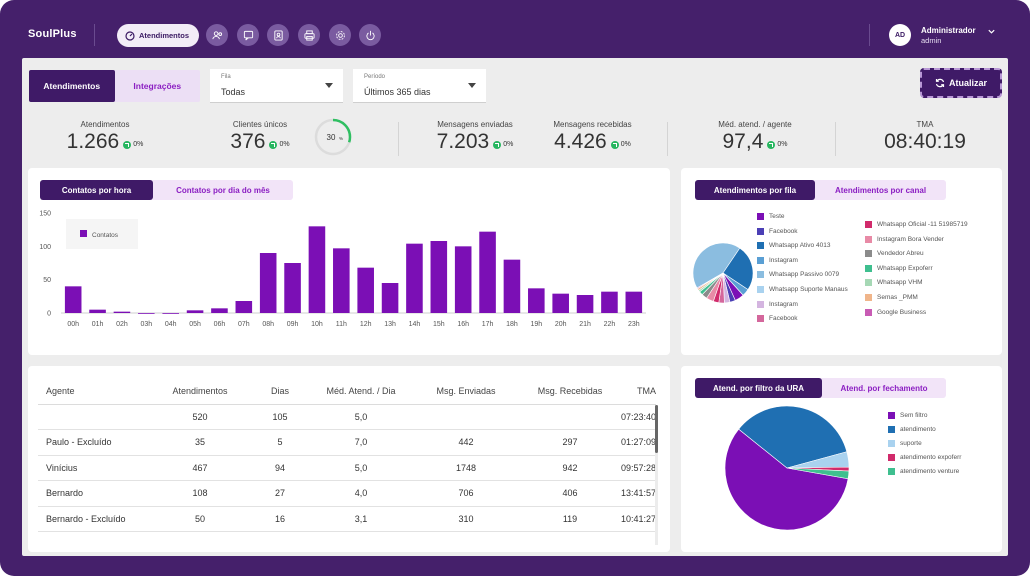 The width and height of the screenshot is (1030, 576). Describe the element at coordinates (370, 35) in the screenshot. I see `logout-button` at that location.